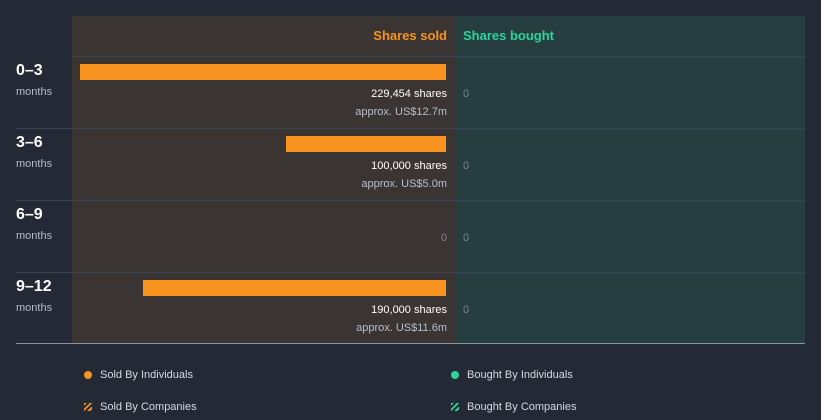 This screenshot has width=821, height=420. Describe the element at coordinates (522, 407) in the screenshot. I see `legend-label: Bought By Companies` at that location.